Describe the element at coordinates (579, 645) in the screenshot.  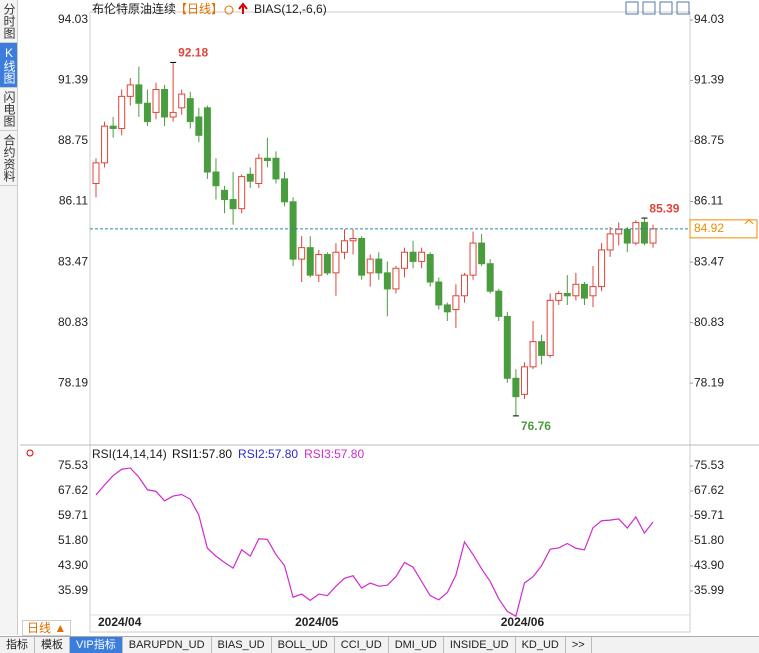
I see `indicator-tab: >>` at that location.